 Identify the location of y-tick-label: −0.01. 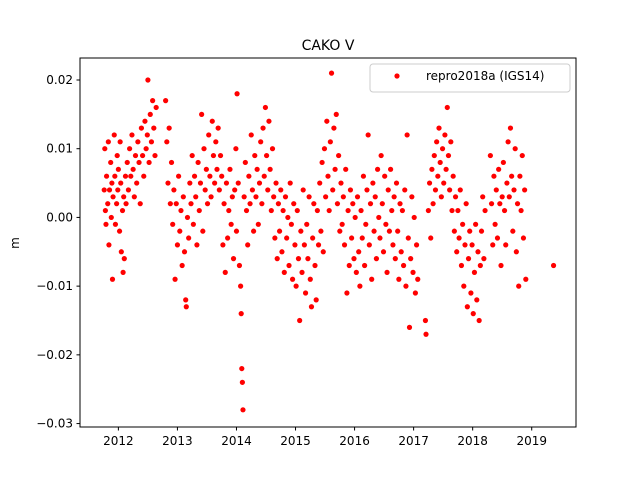
(54, 286).